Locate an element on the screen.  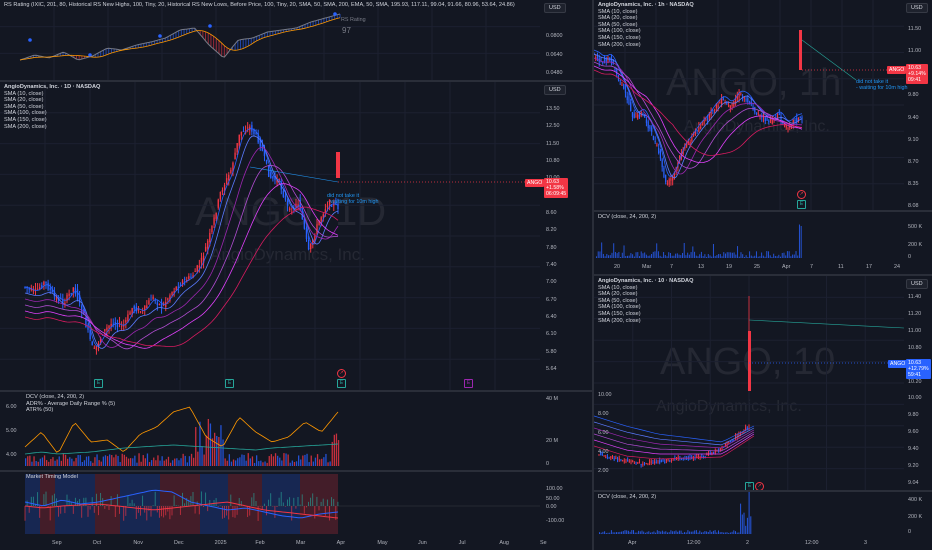
price-scale-label: 7.80 is located at coordinates (551, 247).